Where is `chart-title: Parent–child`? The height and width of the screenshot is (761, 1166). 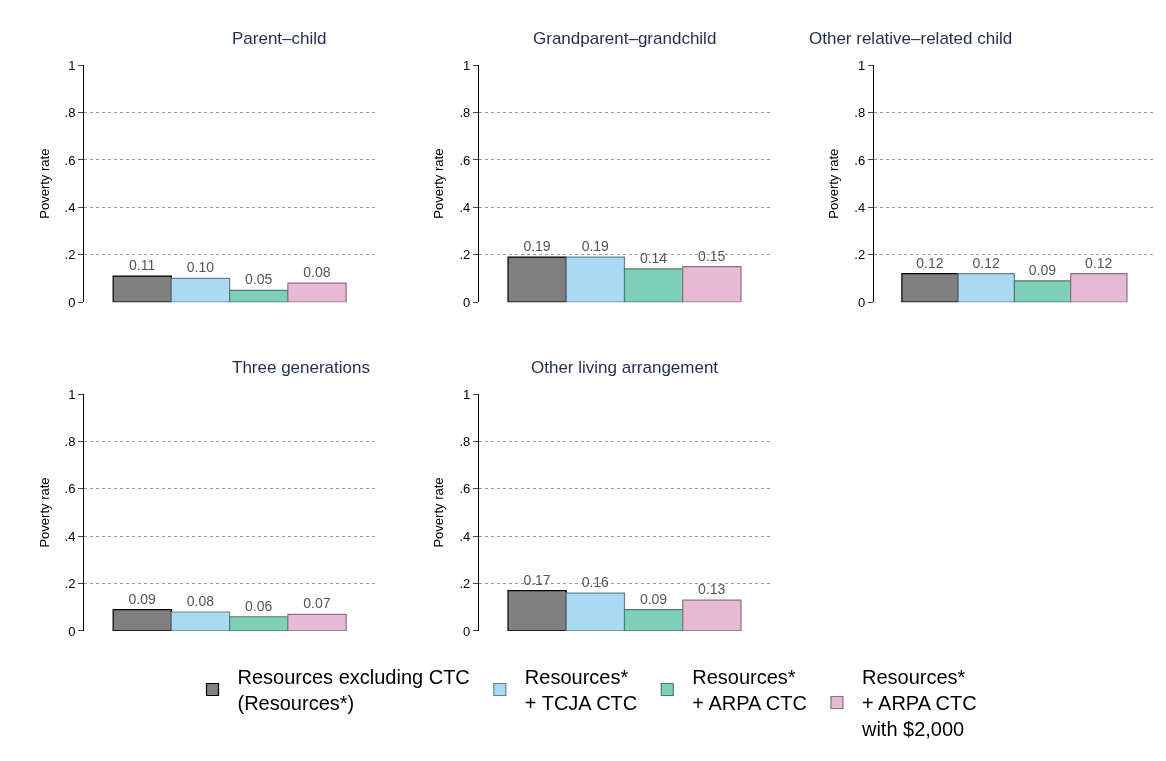 chart-title: Parent–child is located at coordinates (279, 38).